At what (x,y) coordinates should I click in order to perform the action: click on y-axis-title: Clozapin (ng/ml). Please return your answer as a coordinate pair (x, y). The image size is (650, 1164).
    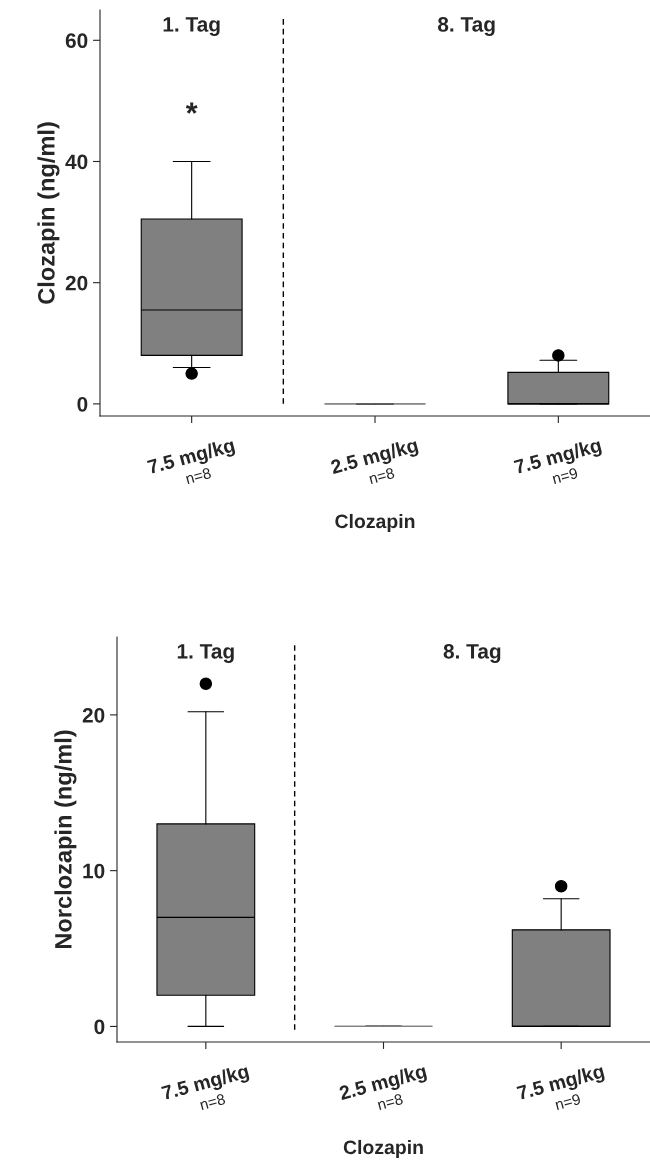
    Looking at the image, I should click on (48, 213).